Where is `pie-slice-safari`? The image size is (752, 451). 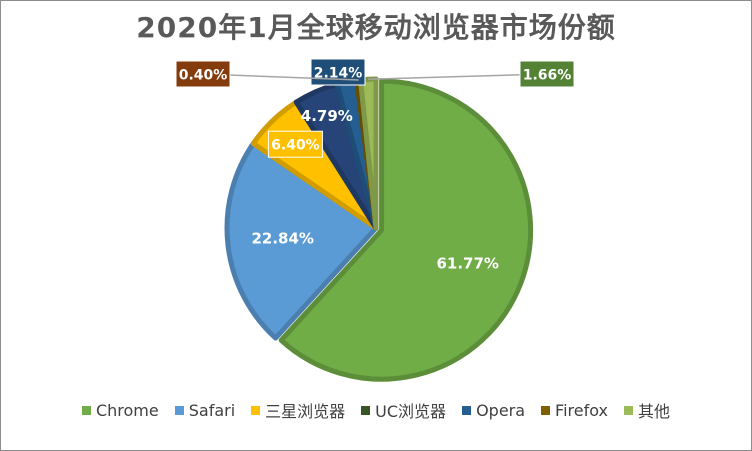 pie-slice-safari is located at coordinates (301, 241).